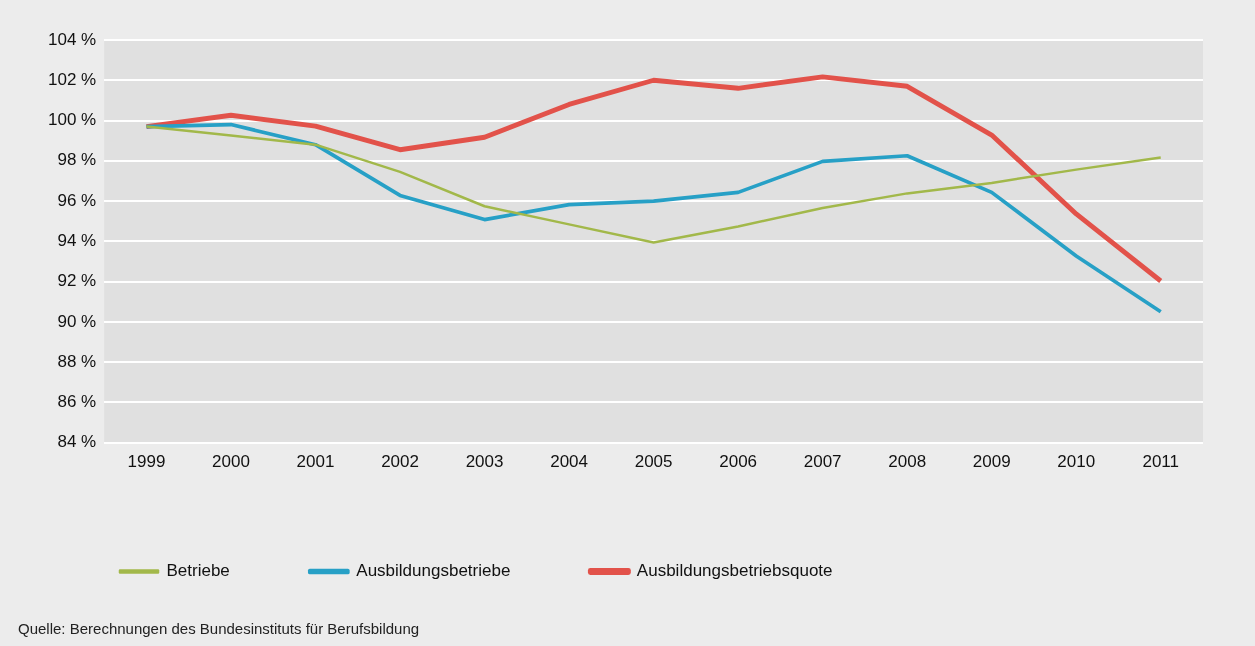  Describe the element at coordinates (484, 462) in the screenshot. I see `x-tick-label: 2003` at that location.